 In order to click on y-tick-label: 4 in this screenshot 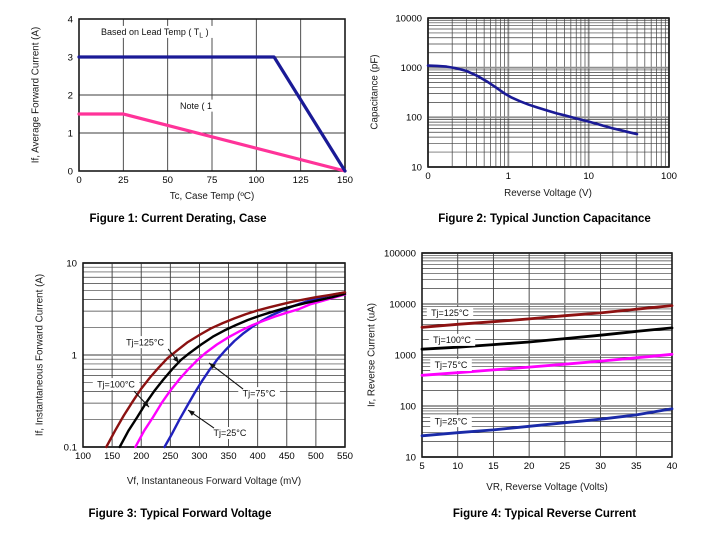, I will do `click(71, 19)`.